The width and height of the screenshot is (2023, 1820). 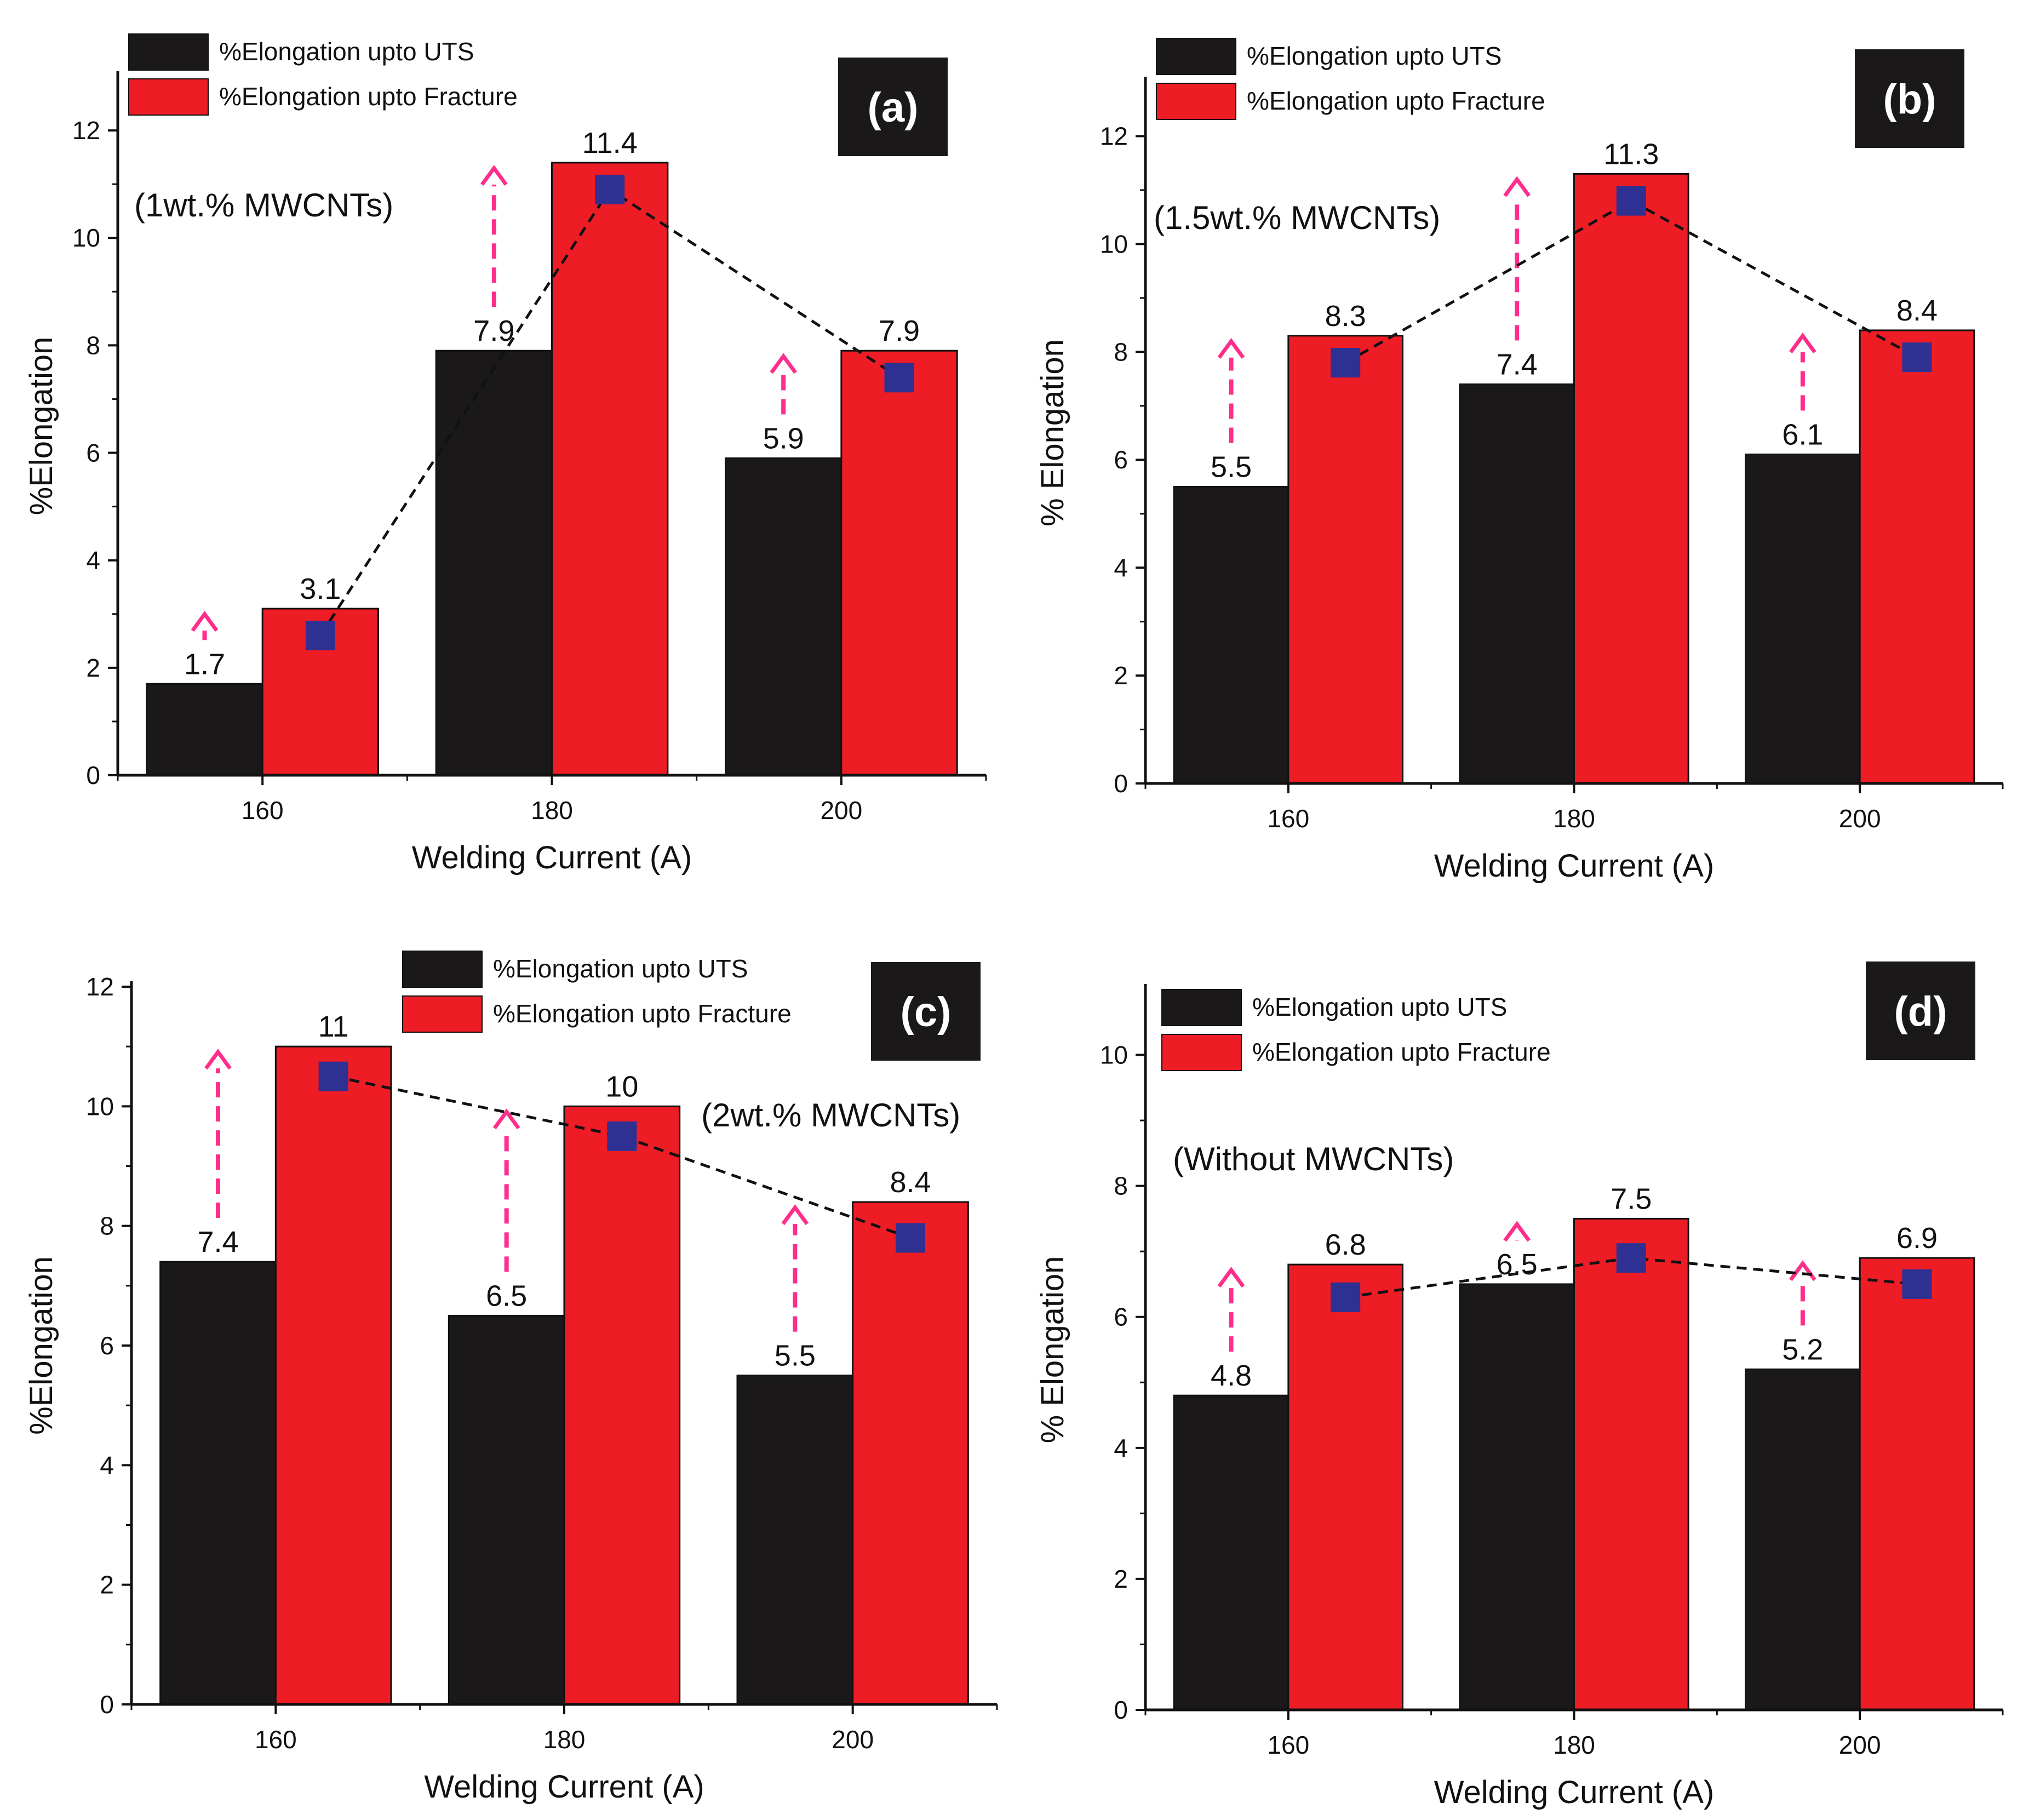 I want to click on uts-value-label-160: 5.5, so click(x=1231, y=467).